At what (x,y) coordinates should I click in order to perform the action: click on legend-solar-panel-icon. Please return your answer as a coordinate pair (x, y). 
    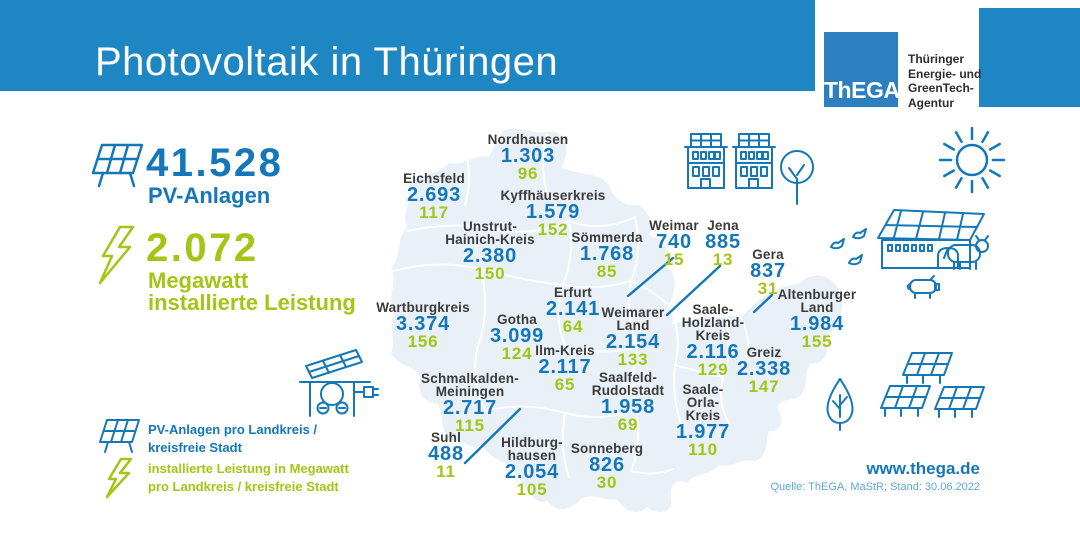
    Looking at the image, I should click on (119, 436).